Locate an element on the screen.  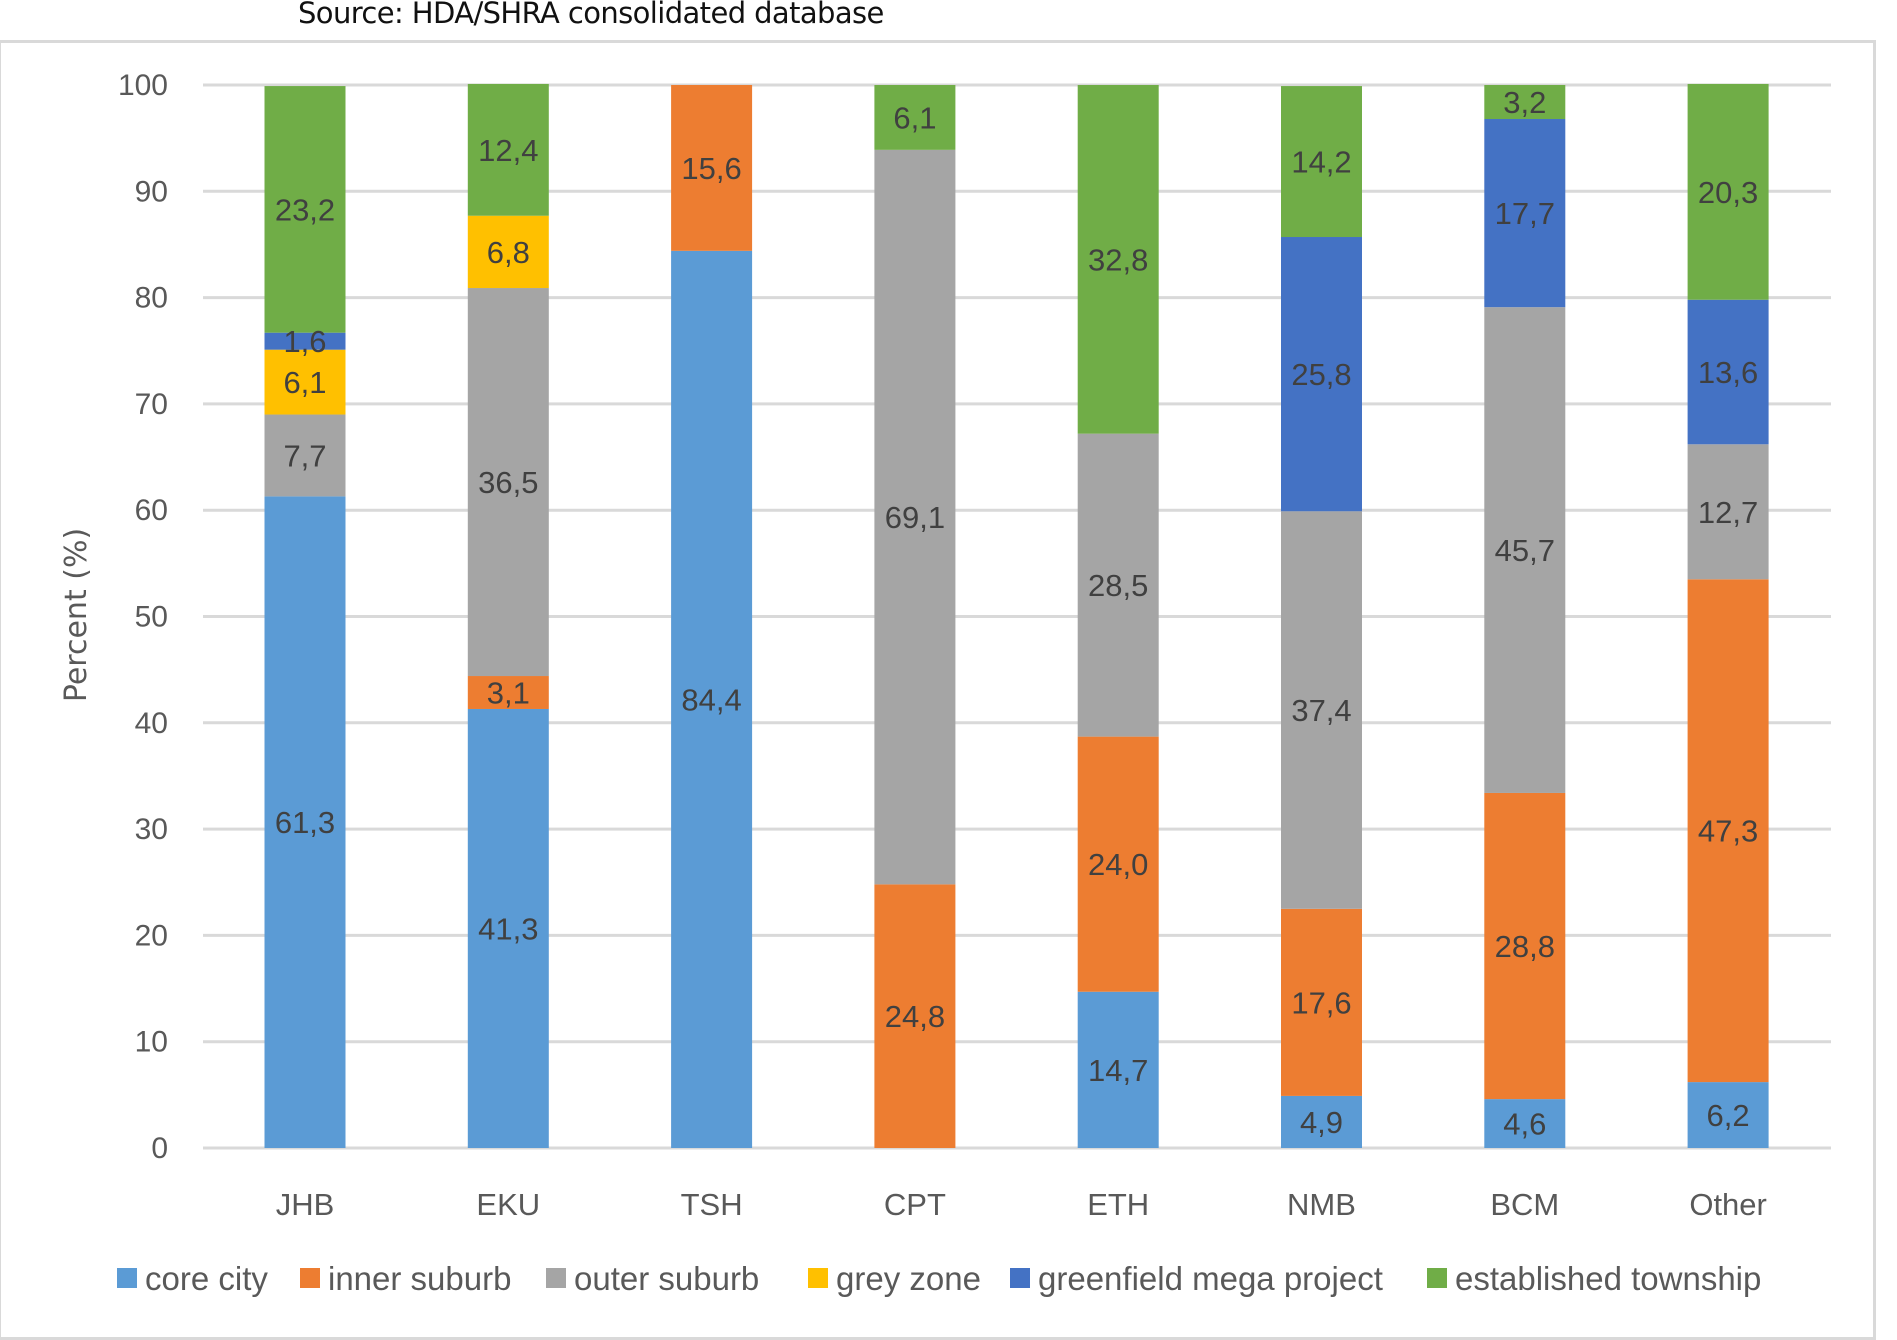
data-label: 69,1 is located at coordinates (915, 517).